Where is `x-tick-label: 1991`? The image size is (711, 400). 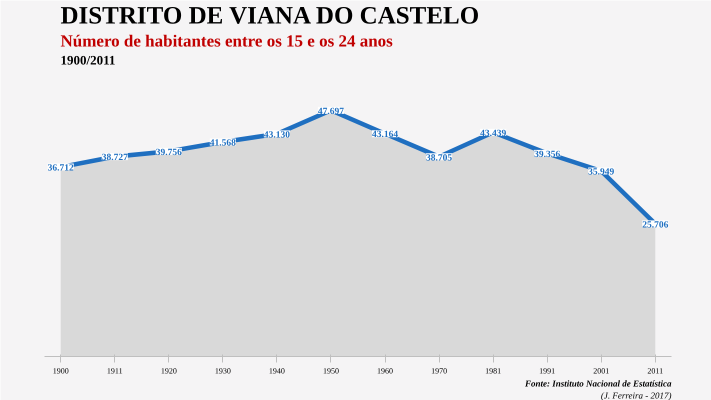
x-tick-label: 1991 is located at coordinates (547, 371).